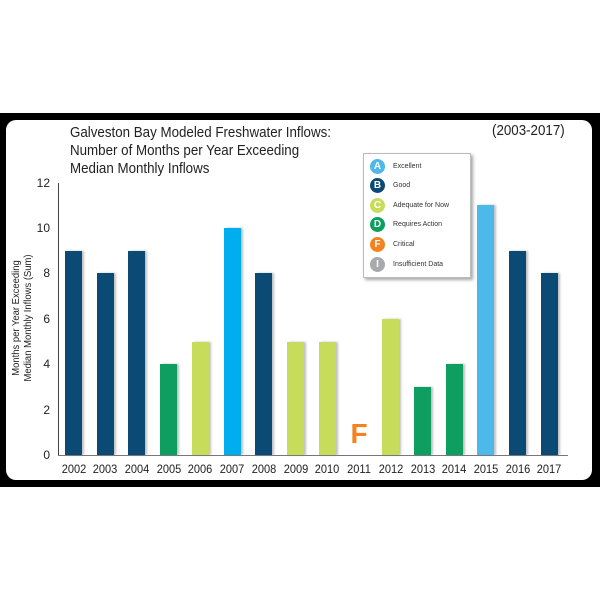 The height and width of the screenshot is (600, 600). I want to click on grade-badge-icon: C, so click(377, 205).